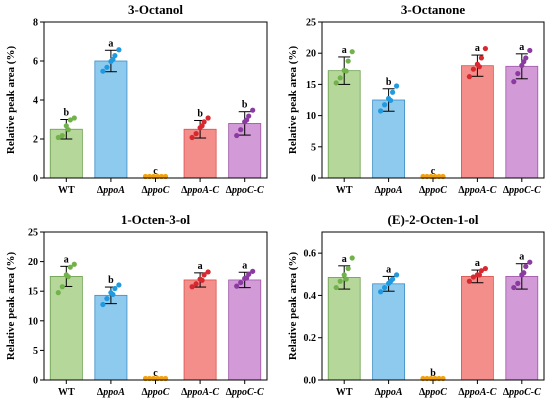  Describe the element at coordinates (111, 190) in the screenshot. I see `x-tick-label: ΔppoA` at that location.